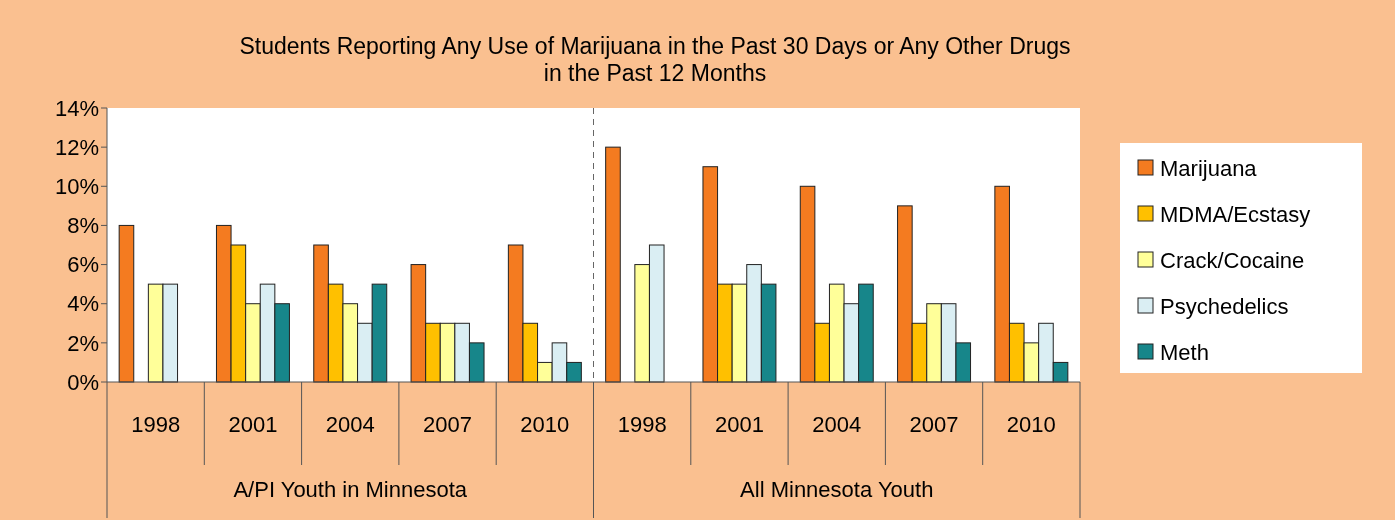  Describe the element at coordinates (76, 186) in the screenshot. I see `y-tick-label: 10%` at that location.